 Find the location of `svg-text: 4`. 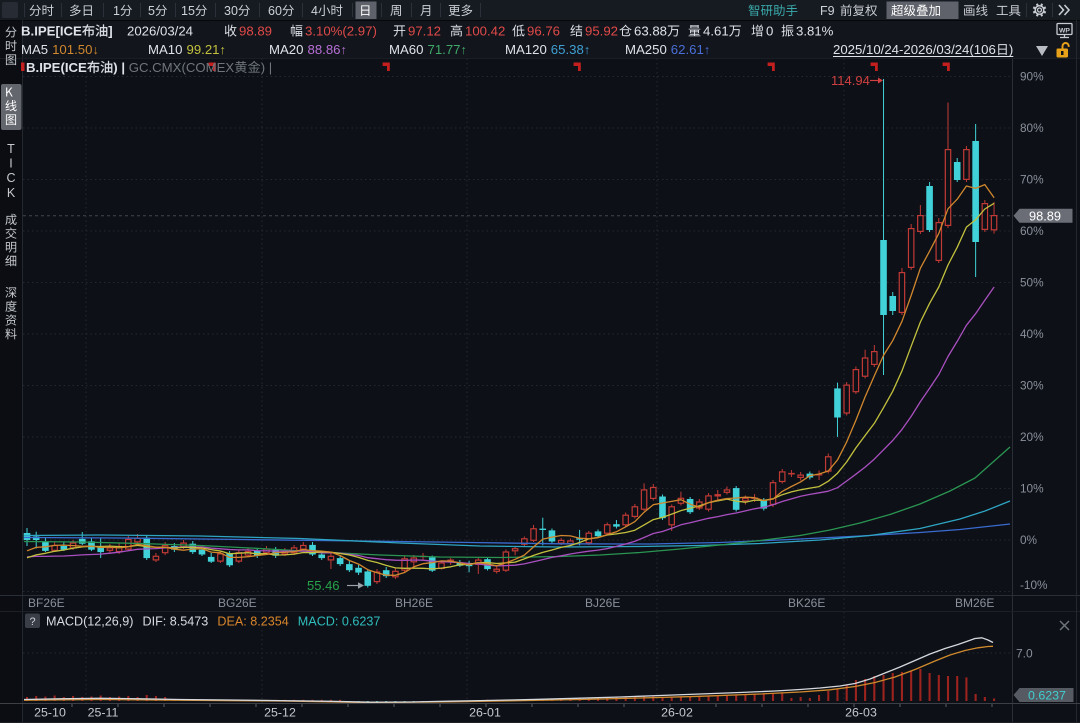

svg-text: 4 is located at coordinates (314, 11).